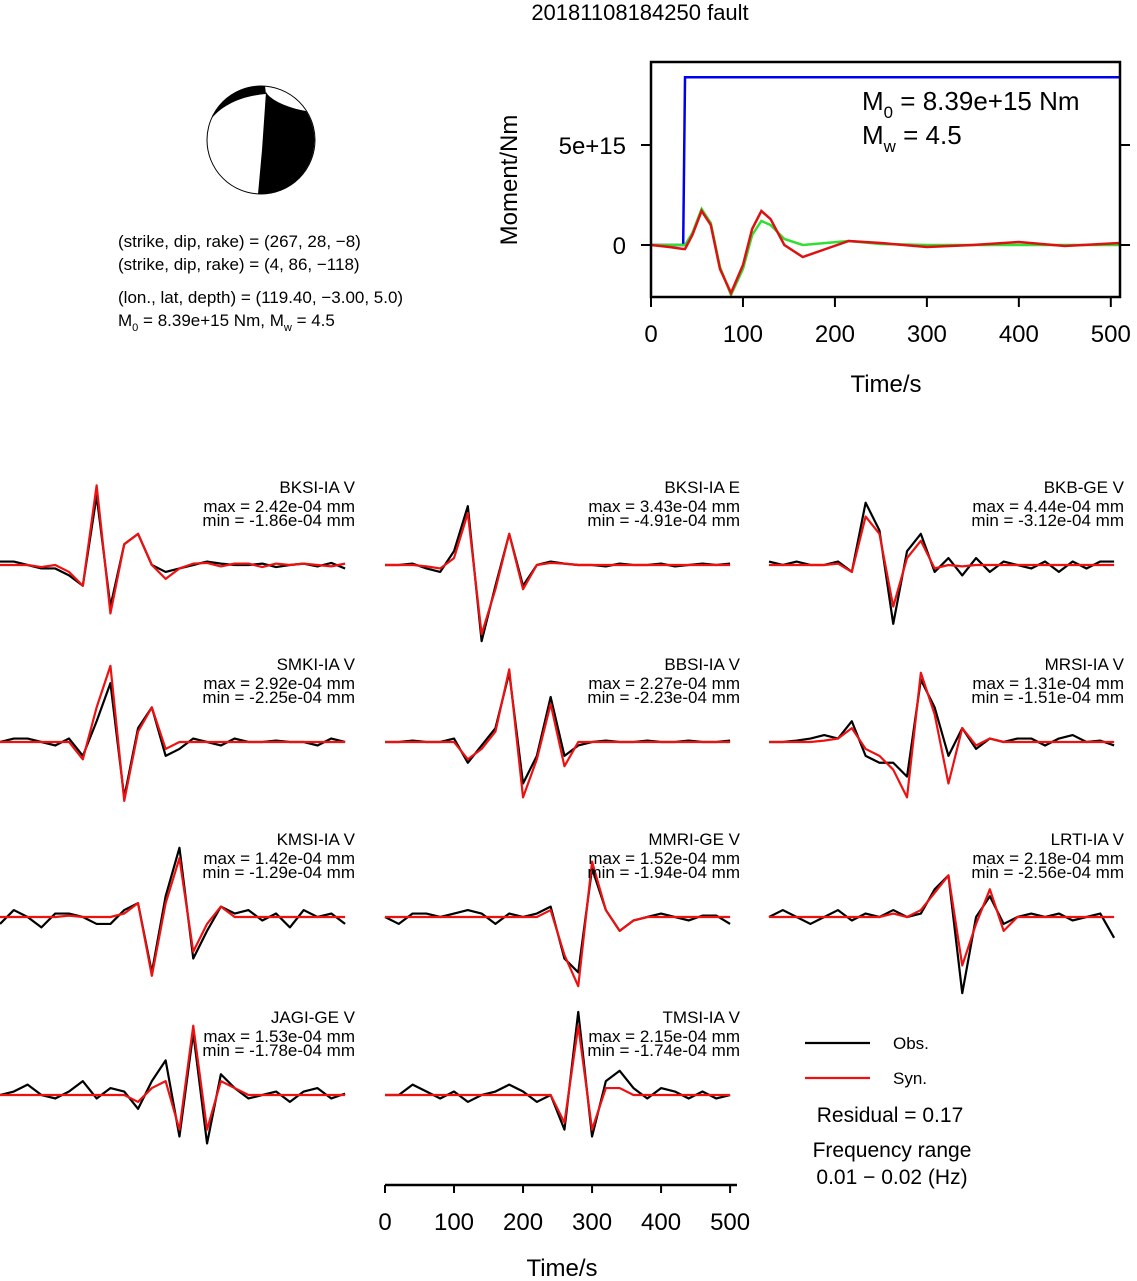 This screenshot has width=1137, height=1281. Describe the element at coordinates (279, 858) in the screenshot. I see `max-label: max = 1.42e-04 mm` at that location.